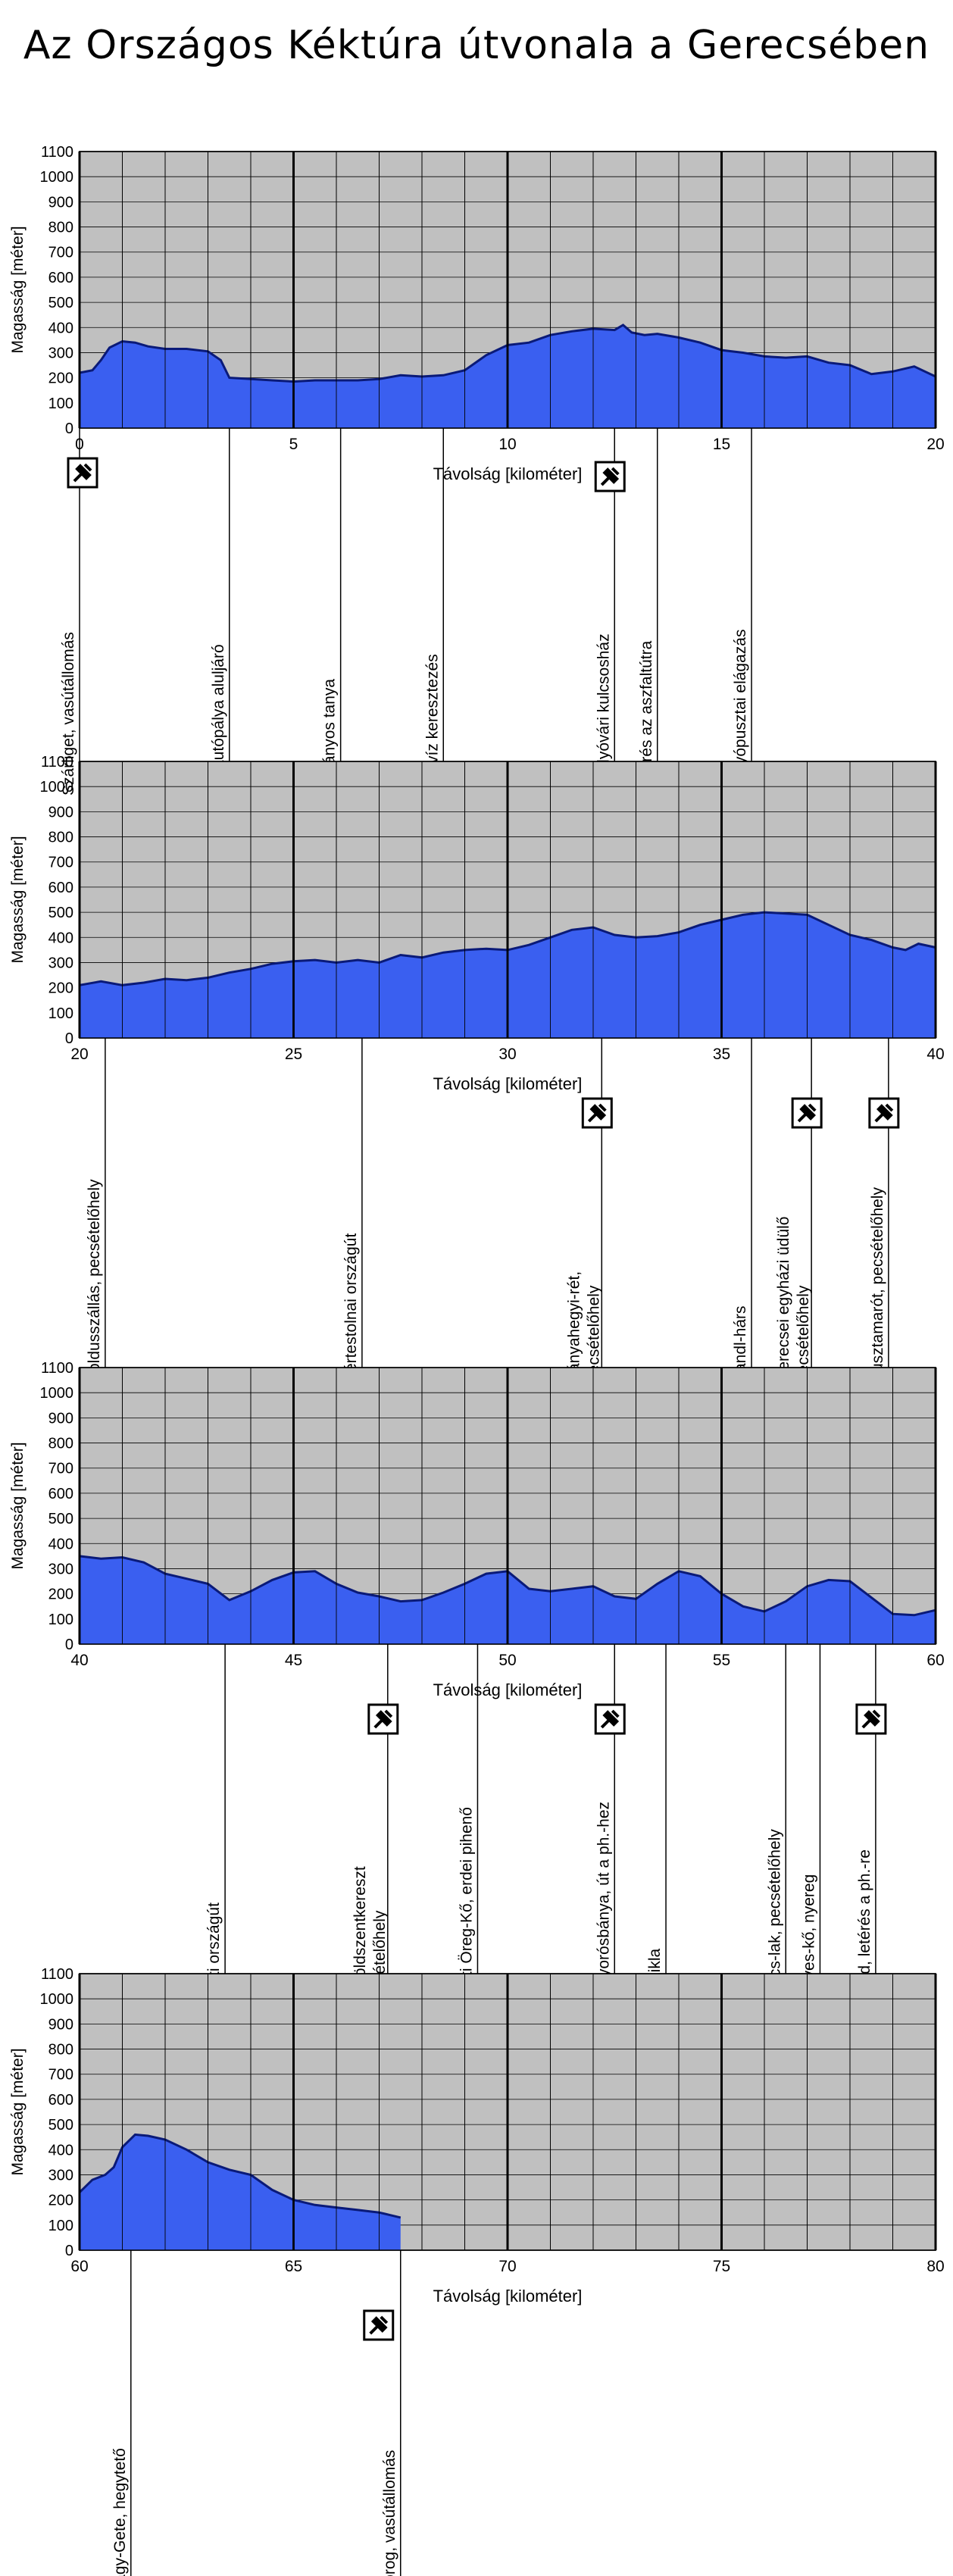 Image resolution: width=953 pixels, height=2576 pixels. Describe the element at coordinates (507, 444) in the screenshot. I see `x-tick-label: 10` at that location.